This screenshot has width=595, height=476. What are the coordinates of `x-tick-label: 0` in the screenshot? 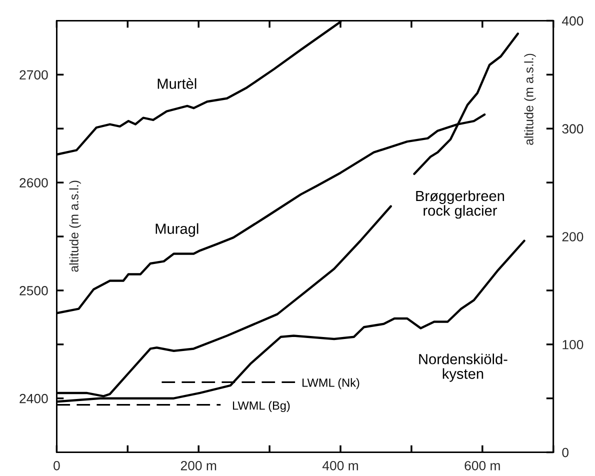 It's located at (57, 465).